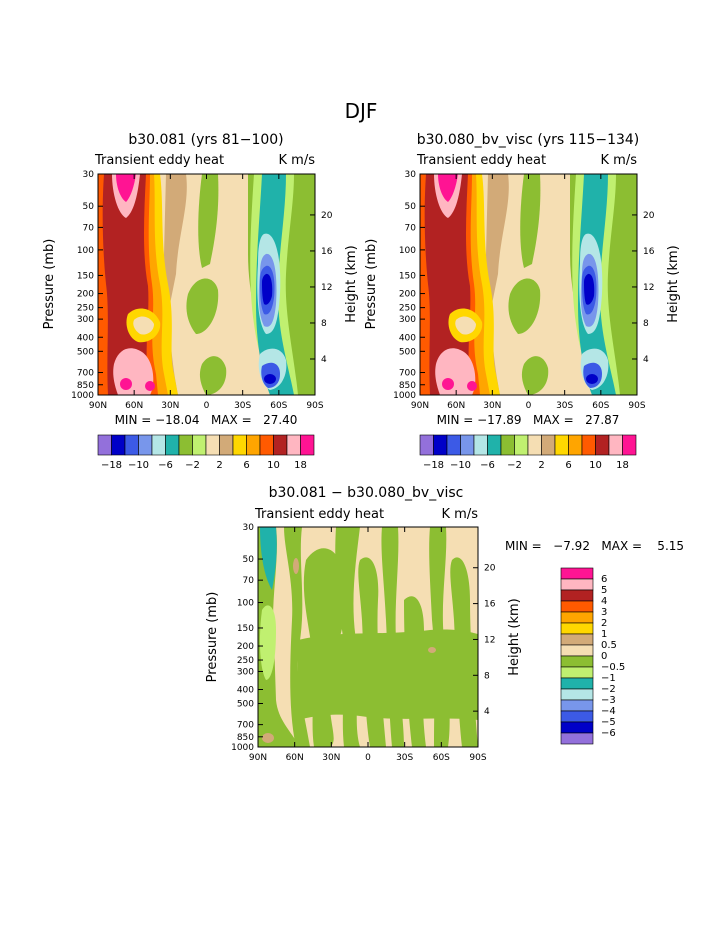  What do you see at coordinates (608, 700) in the screenshot?
I see `colorbar-label: −3` at bounding box center [608, 700].